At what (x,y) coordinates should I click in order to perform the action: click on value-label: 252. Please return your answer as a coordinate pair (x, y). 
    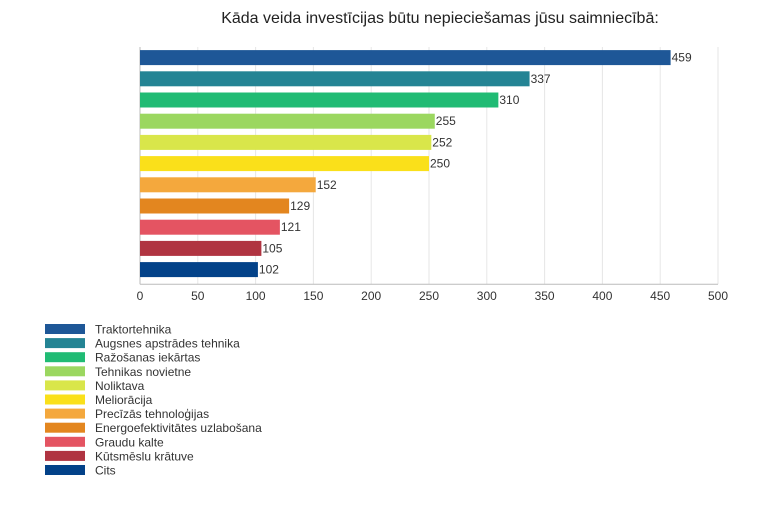
    Looking at the image, I should click on (442, 142).